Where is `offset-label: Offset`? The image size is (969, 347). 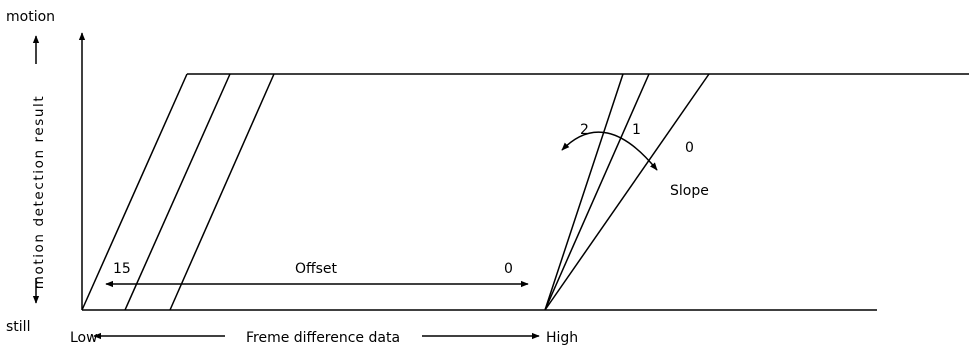
offset-label: Offset is located at coordinates (316, 269).